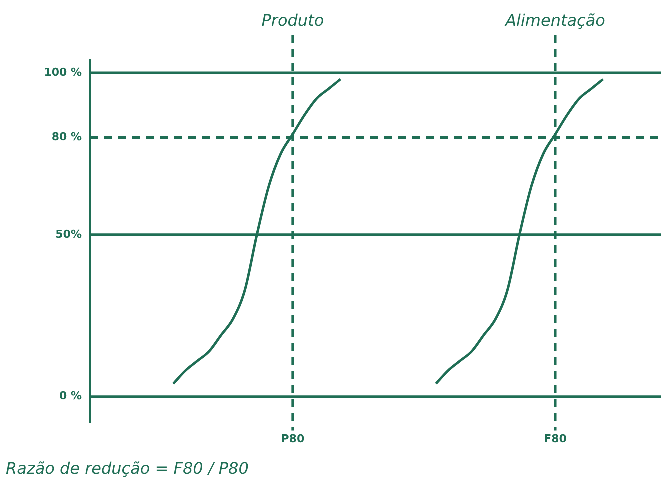 The image size is (661, 484). Describe the element at coordinates (556, 439) in the screenshot. I see `x-tick-label: F80` at that location.